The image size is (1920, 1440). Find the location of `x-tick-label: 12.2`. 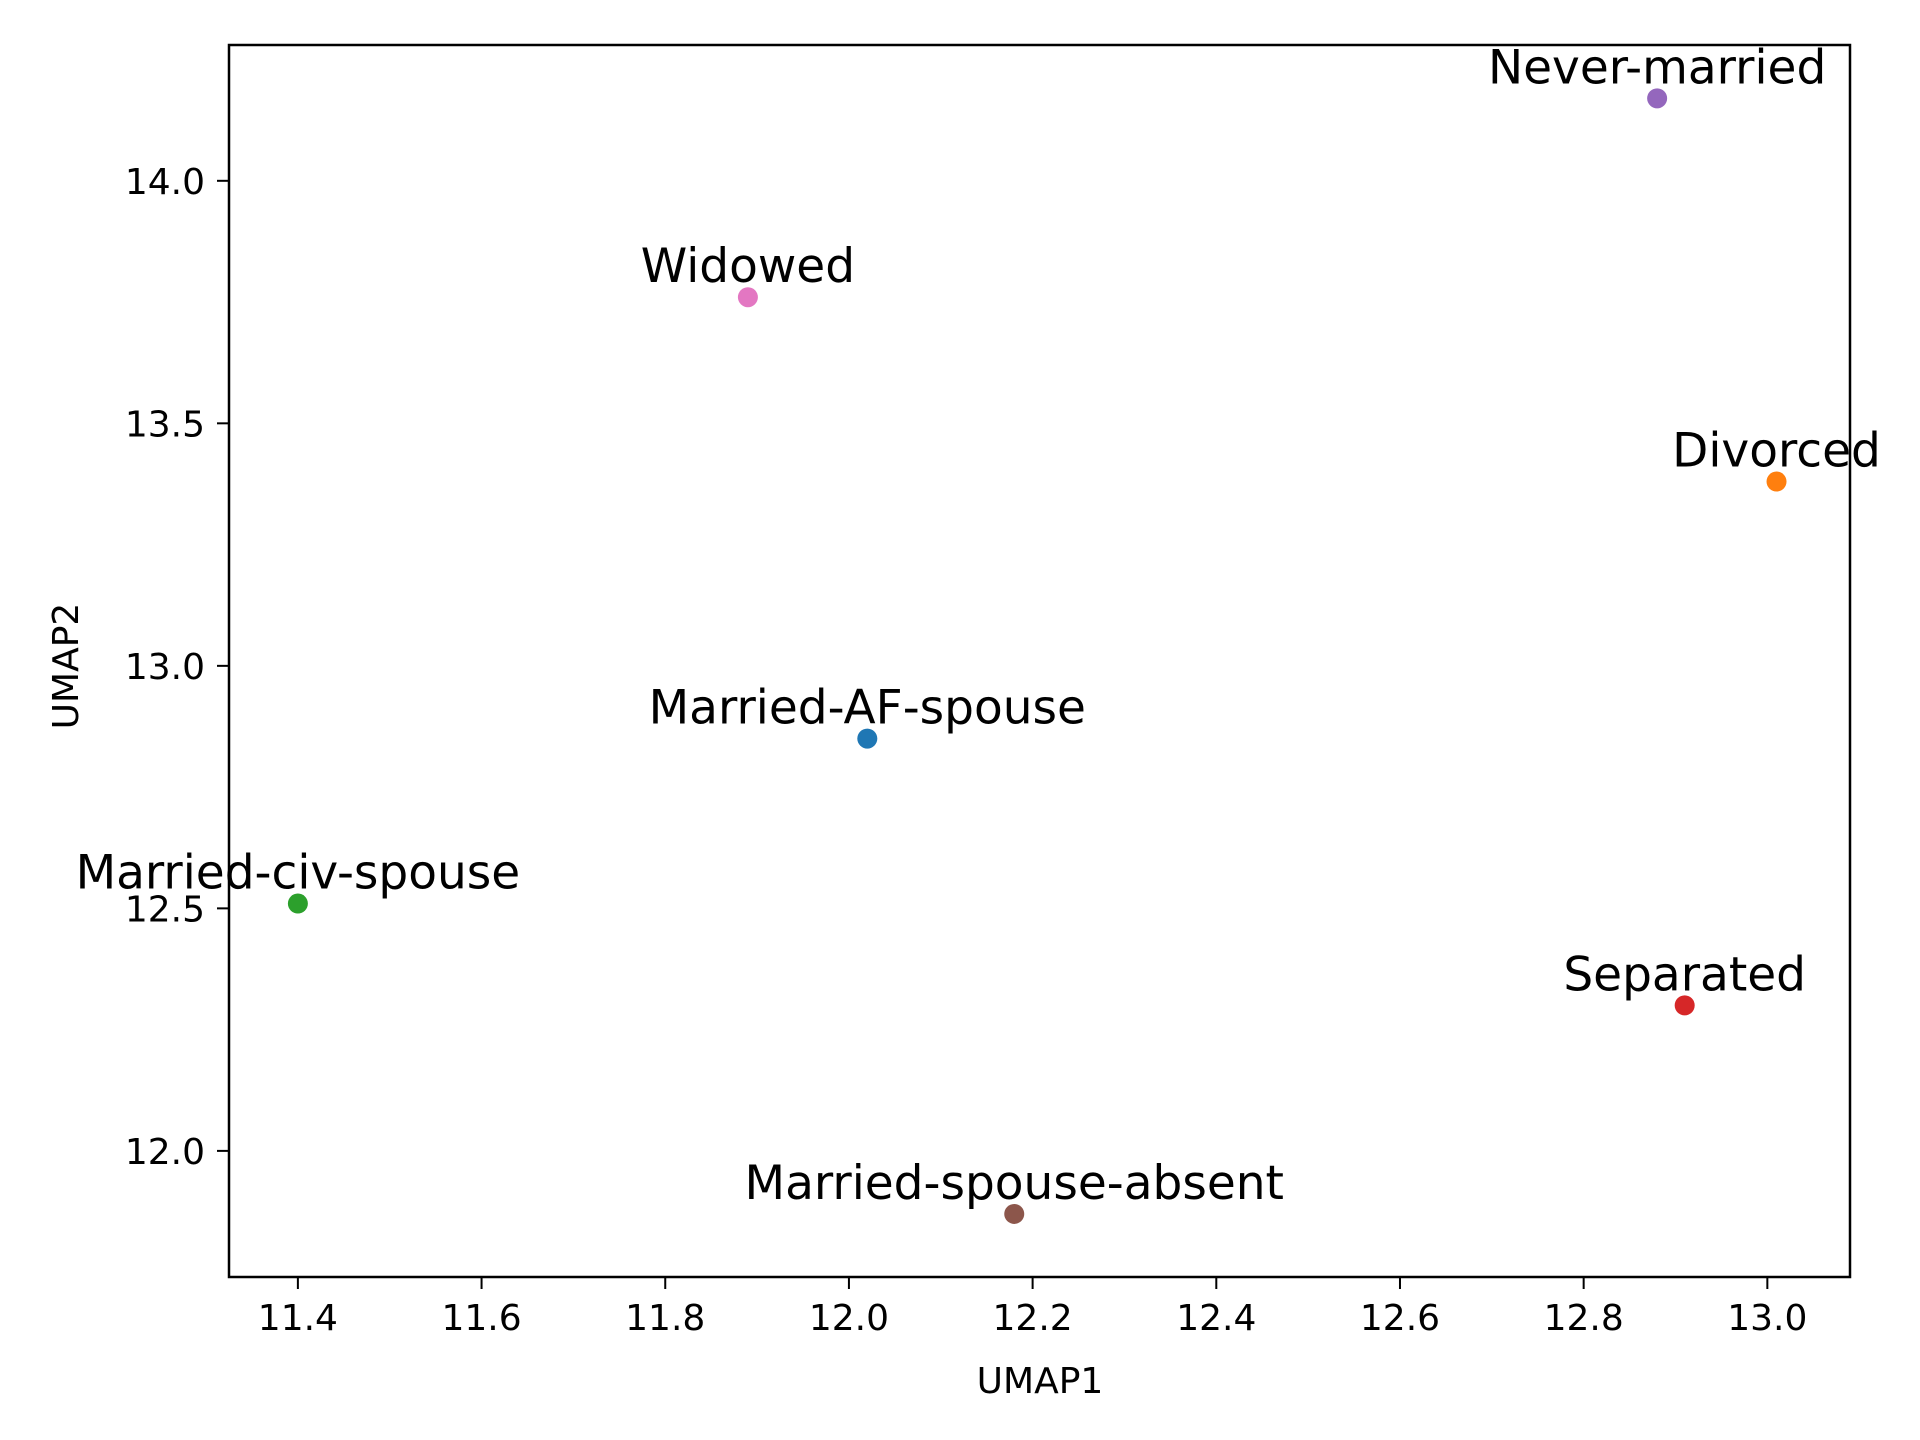

x-tick-label: 12.2 is located at coordinates (1033, 1318).